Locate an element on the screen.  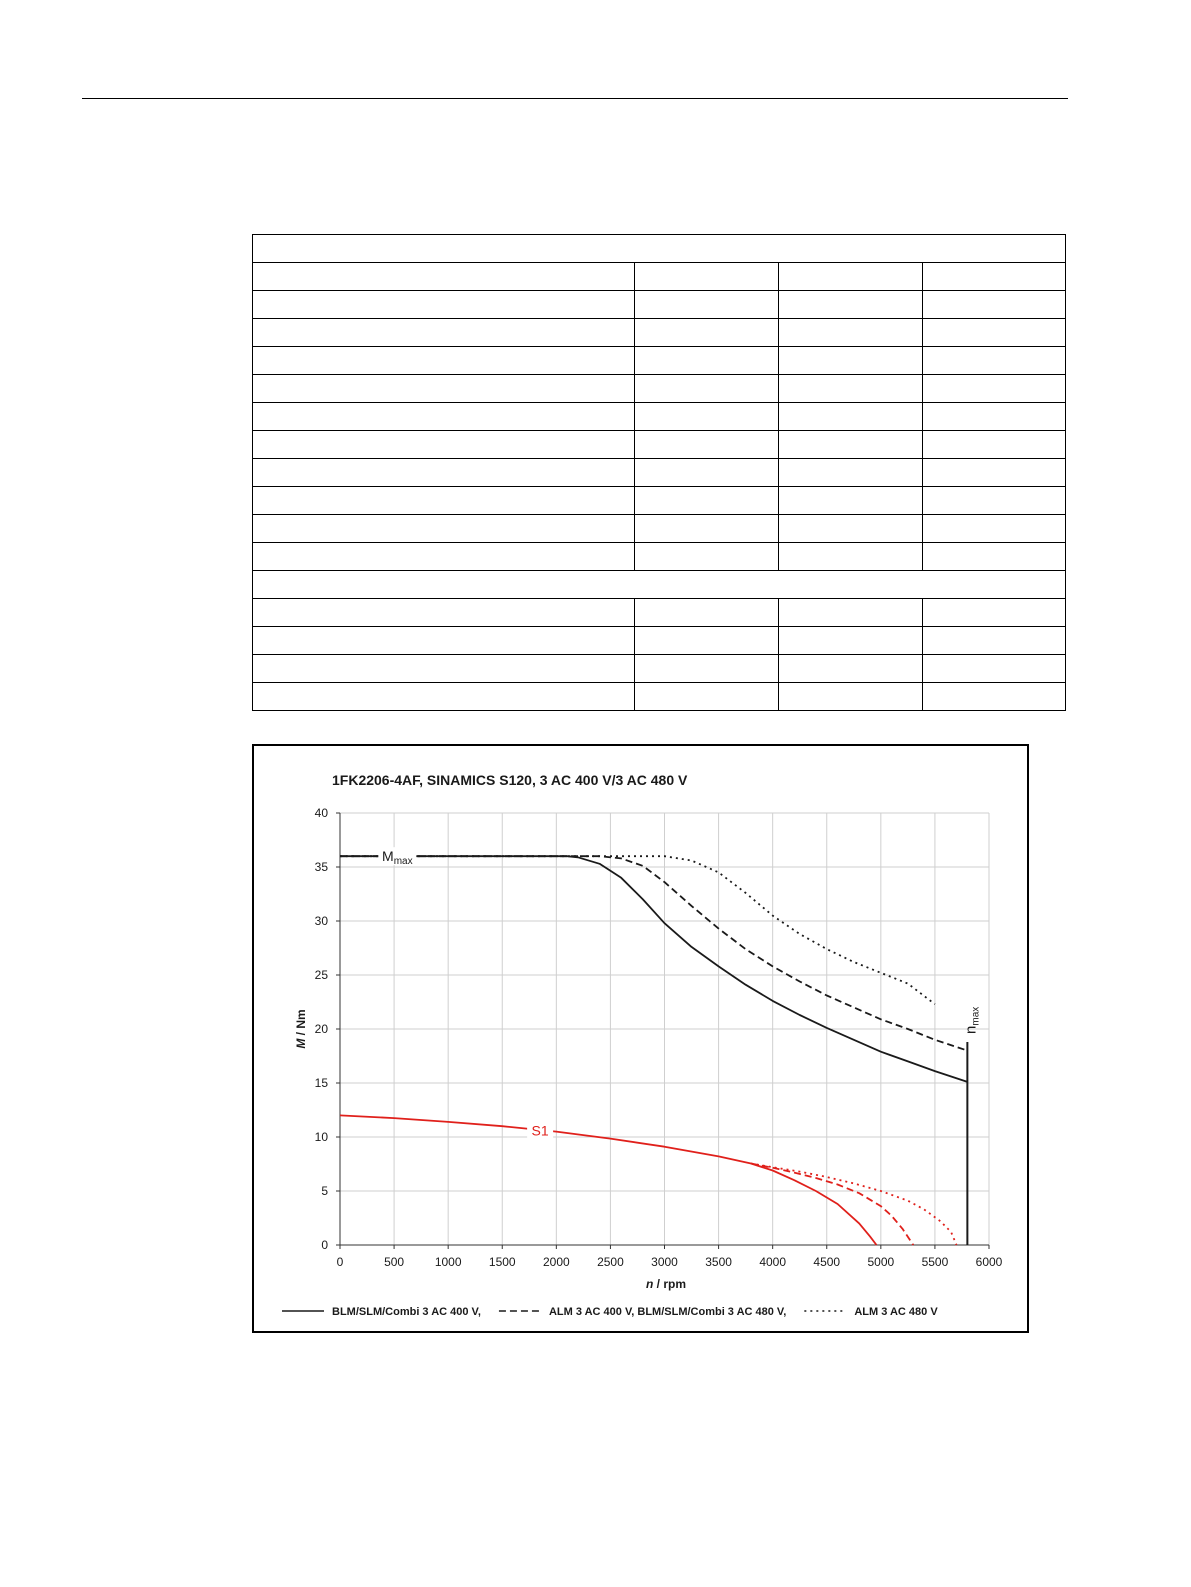
y-tick-label: 30 is located at coordinates (322, 921).